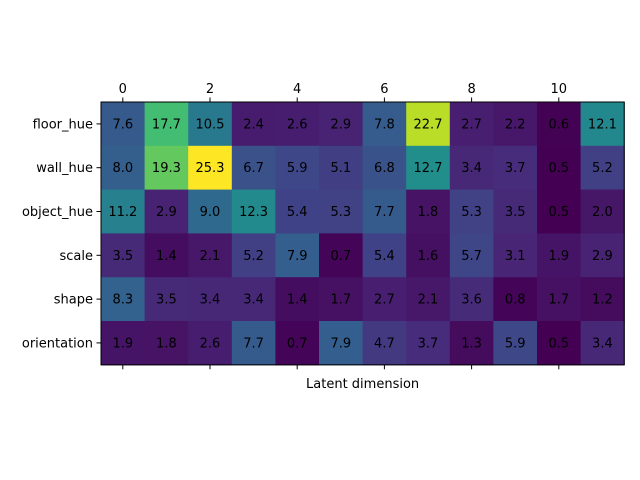  Describe the element at coordinates (297, 89) in the screenshot. I see `x-tick-label: 4` at that location.